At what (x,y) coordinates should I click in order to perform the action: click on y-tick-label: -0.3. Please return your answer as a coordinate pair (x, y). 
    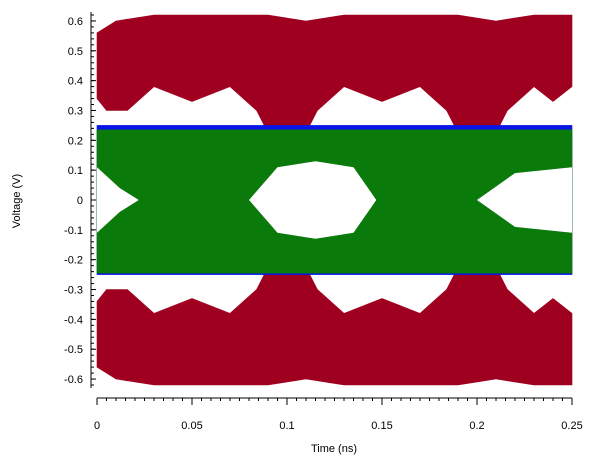
    Looking at the image, I should click on (73, 291).